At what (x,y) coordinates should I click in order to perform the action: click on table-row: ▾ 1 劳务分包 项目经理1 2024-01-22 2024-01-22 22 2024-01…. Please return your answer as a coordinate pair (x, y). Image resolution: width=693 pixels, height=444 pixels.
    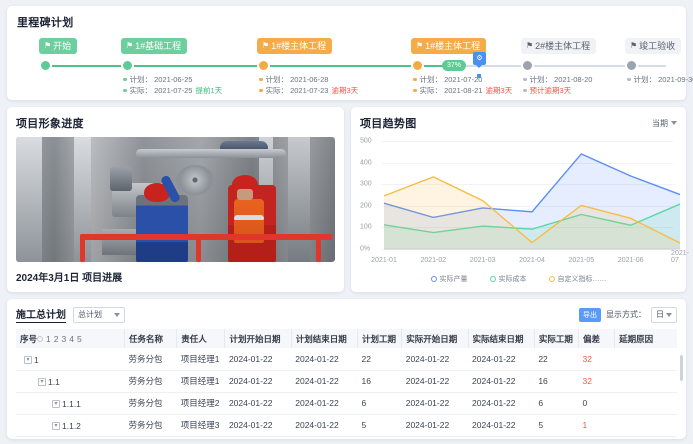
    Looking at the image, I should click on (346, 359).